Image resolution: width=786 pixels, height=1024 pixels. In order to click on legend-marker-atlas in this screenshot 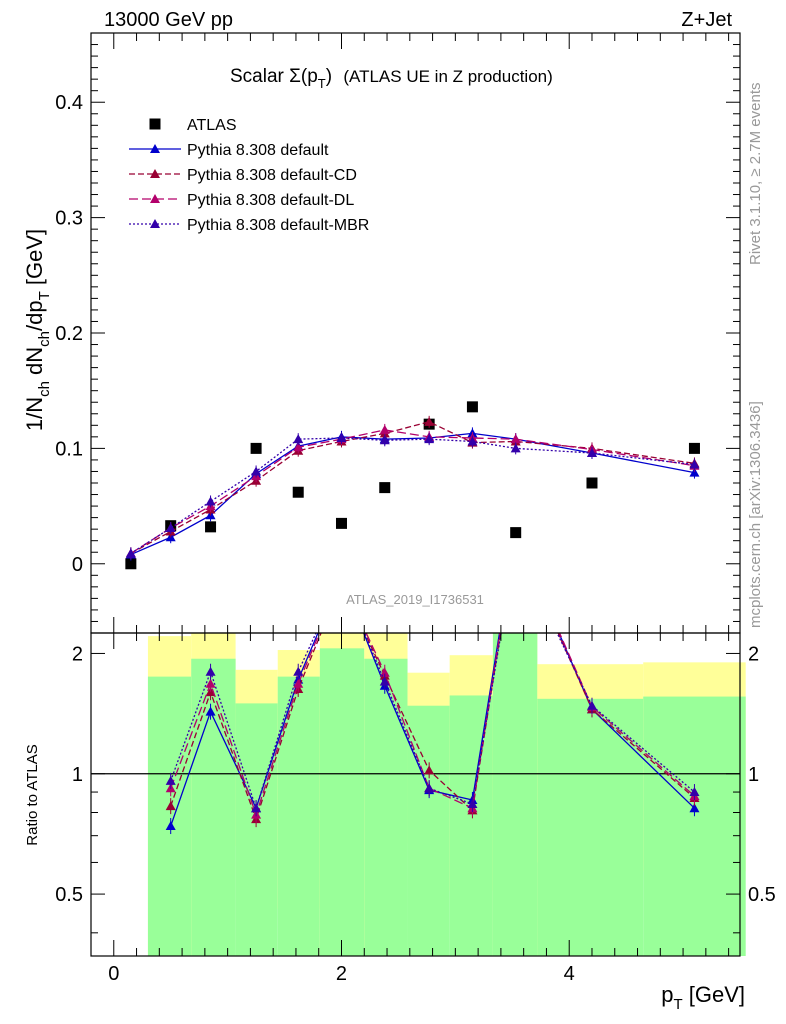, I will do `click(155, 124)`.